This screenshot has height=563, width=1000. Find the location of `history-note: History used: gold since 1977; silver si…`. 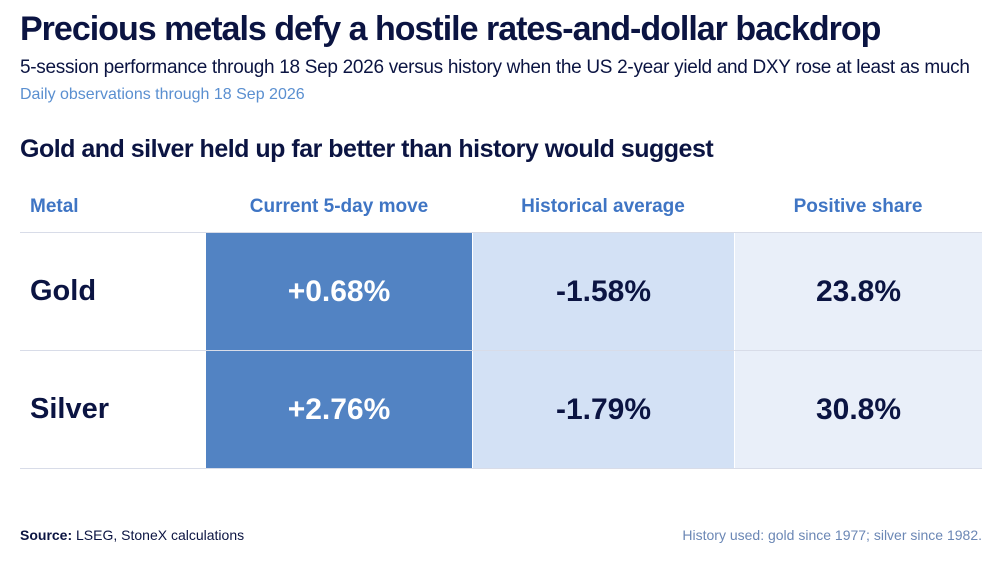

history-note: History used: gold since 1977; silver si… is located at coordinates (832, 535).